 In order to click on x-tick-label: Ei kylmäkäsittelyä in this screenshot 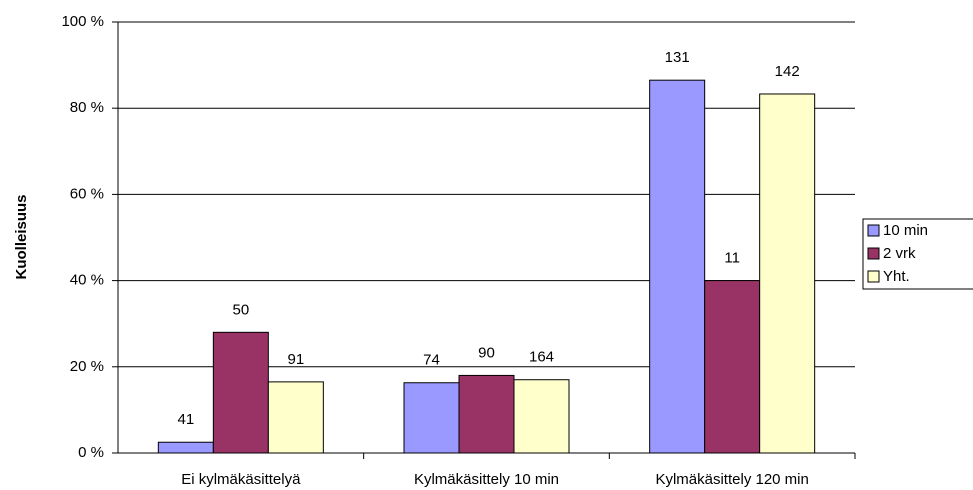, I will do `click(241, 479)`.